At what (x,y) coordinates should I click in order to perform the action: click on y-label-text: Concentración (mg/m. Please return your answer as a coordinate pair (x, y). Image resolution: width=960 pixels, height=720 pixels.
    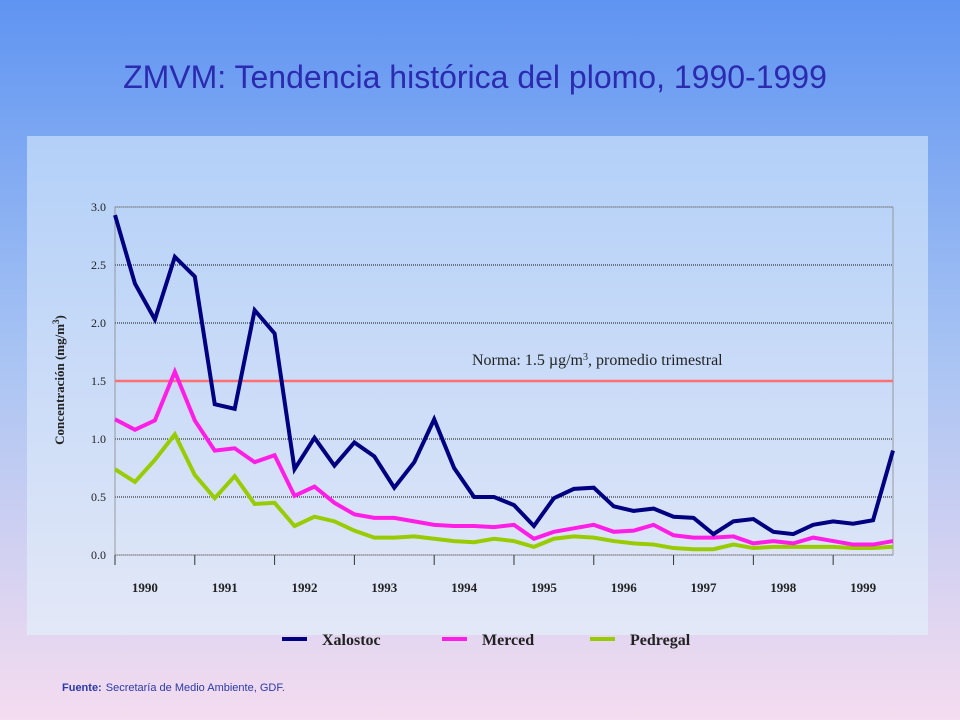
    Looking at the image, I should click on (59, 384).